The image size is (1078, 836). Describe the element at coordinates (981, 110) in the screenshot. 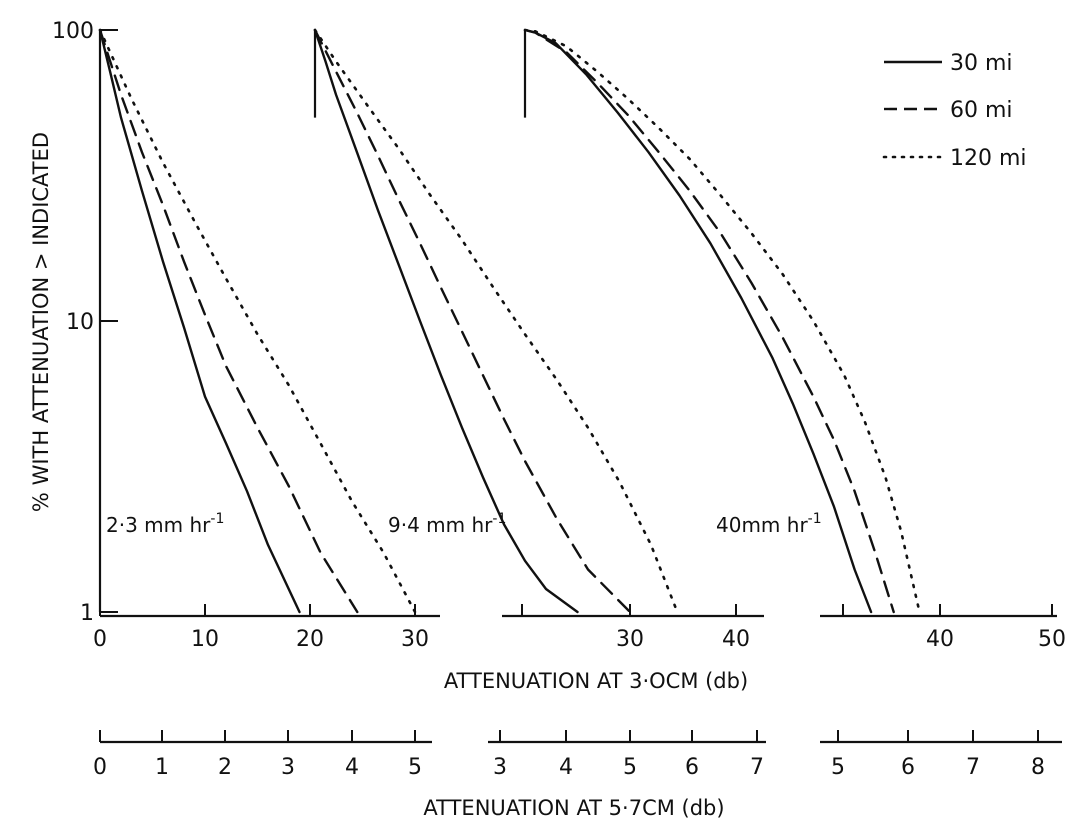

I see `legend-label-60mi: 60 mi` at that location.